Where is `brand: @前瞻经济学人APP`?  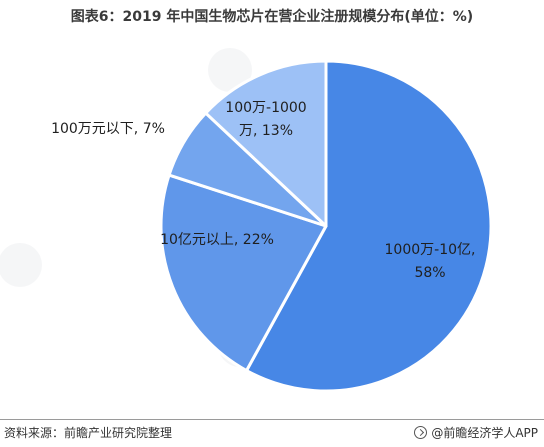 brand: @前瞻经济学人APP is located at coordinates (476, 432).